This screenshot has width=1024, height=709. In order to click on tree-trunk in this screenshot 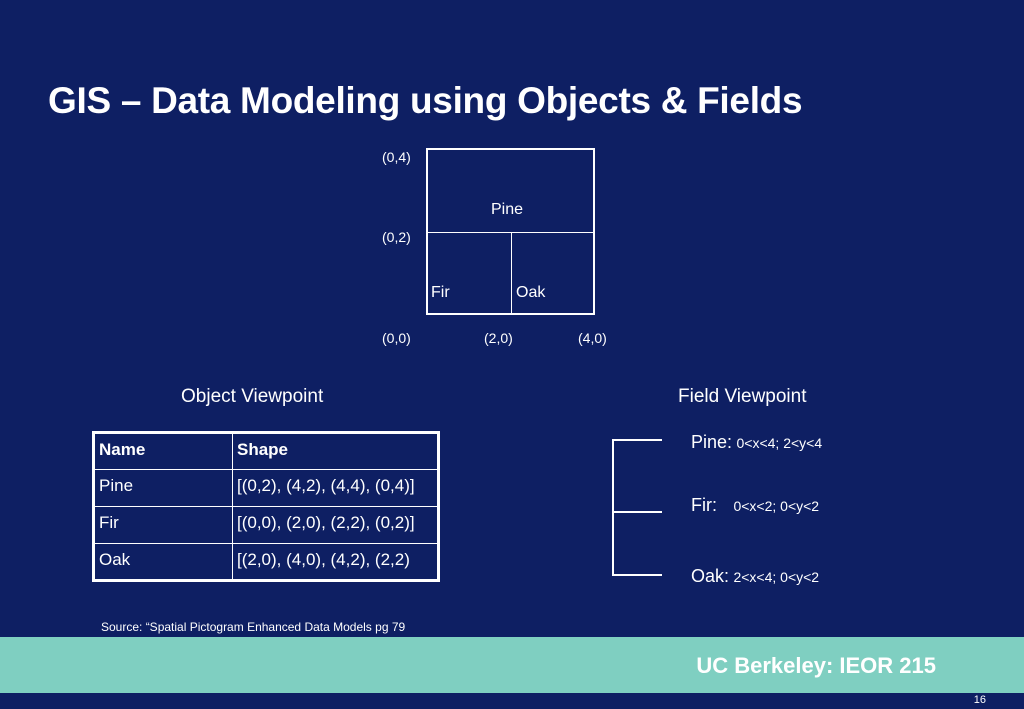, I will do `click(613, 507)`.